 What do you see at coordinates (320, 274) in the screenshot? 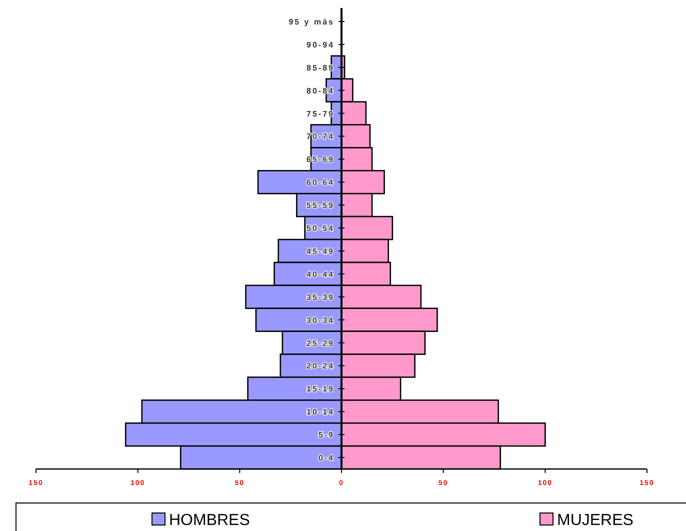
I see `y-tick-label: 40-44` at bounding box center [320, 274].